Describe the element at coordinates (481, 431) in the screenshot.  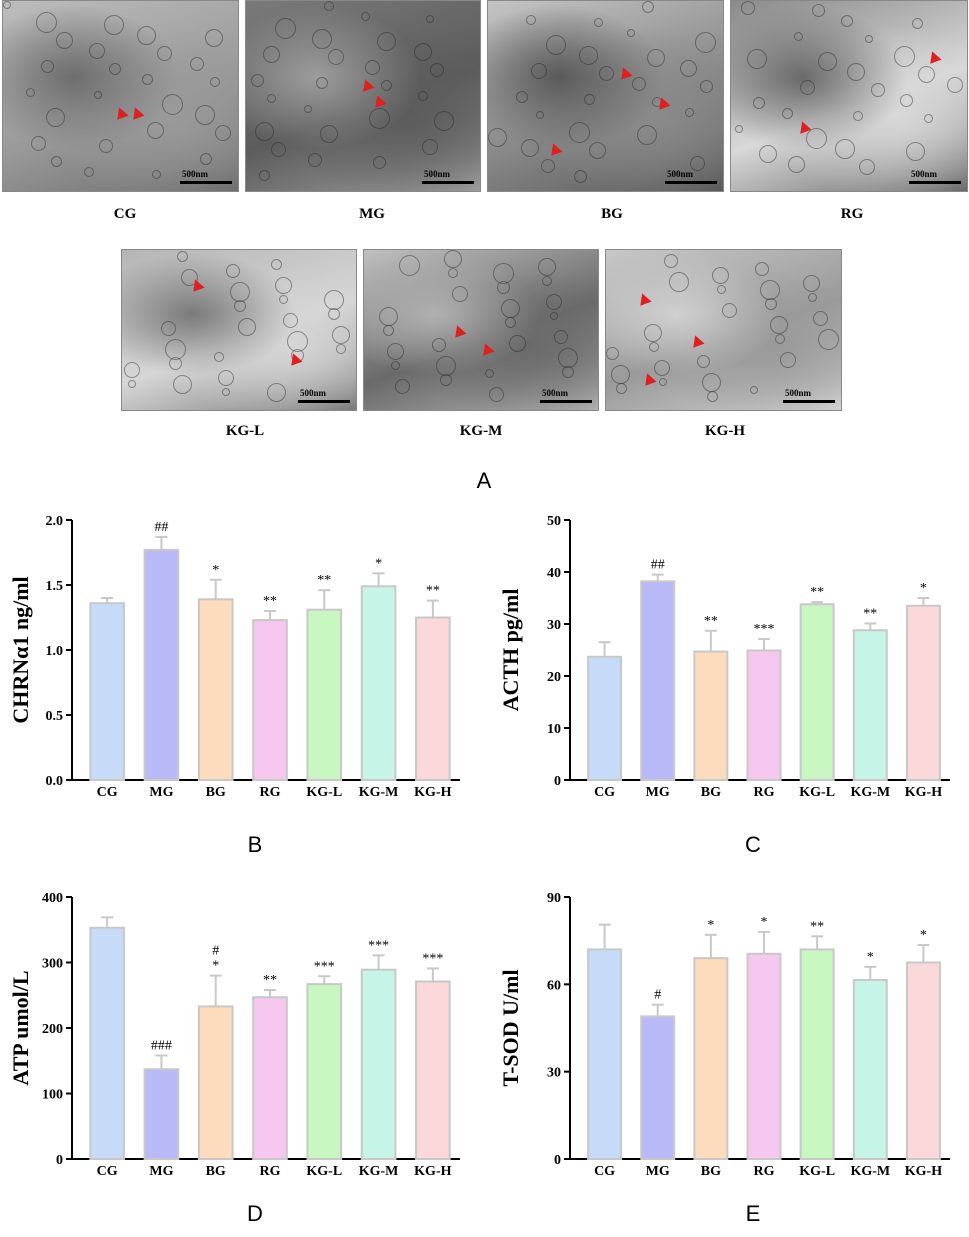
I see `micrograph-label: KG-M` at that location.